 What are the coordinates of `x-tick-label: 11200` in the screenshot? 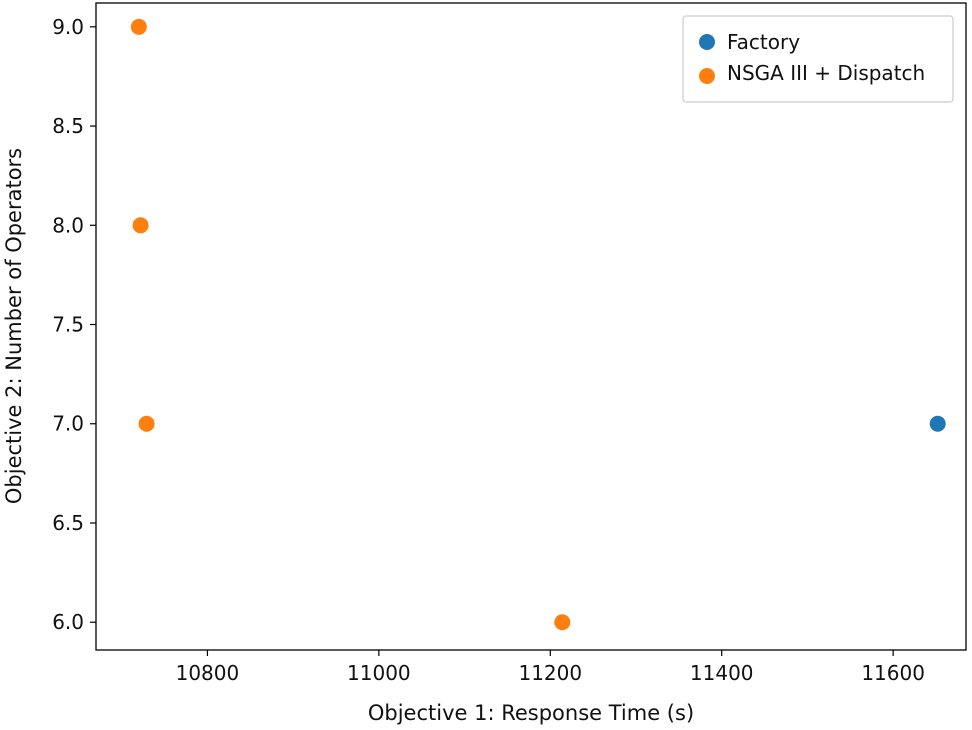 It's located at (550, 673).